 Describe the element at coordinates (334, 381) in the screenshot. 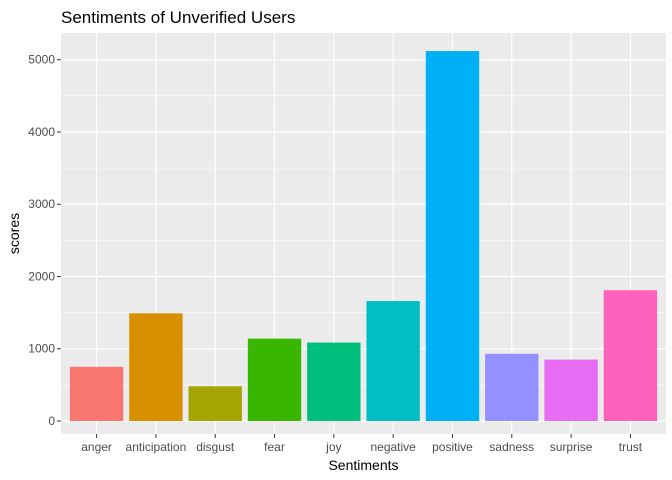

I see `bar-joy` at that location.